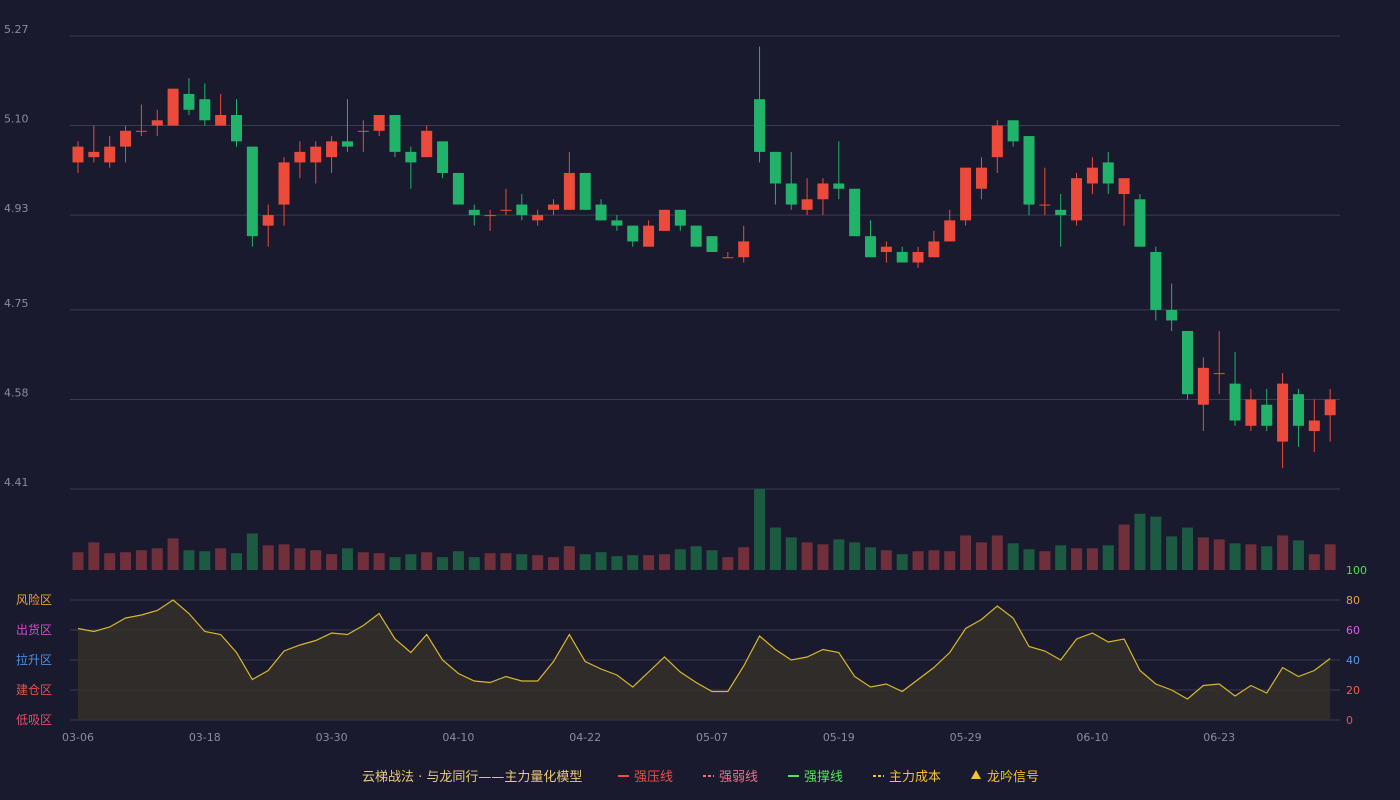  What do you see at coordinates (738, 777) in the screenshot?
I see `legend-item-label: 强弱线` at bounding box center [738, 777].